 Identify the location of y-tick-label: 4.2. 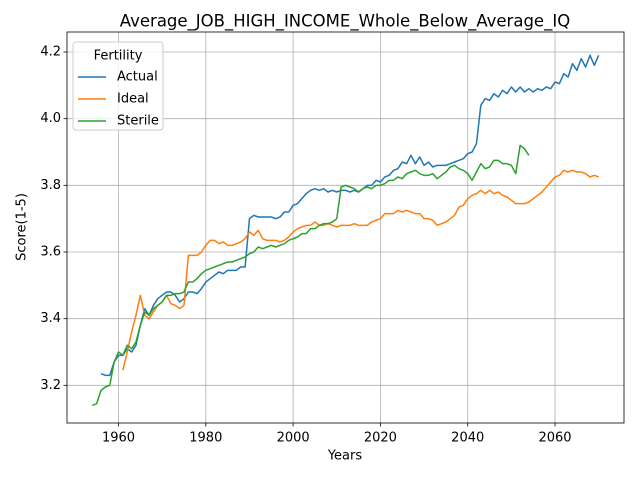
(50, 52).